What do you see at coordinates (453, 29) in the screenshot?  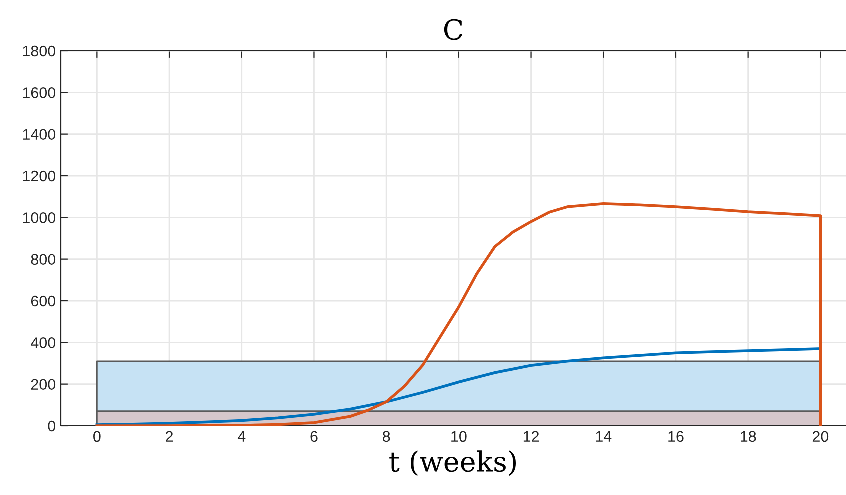 I see `chart-title: C` at bounding box center [453, 29].